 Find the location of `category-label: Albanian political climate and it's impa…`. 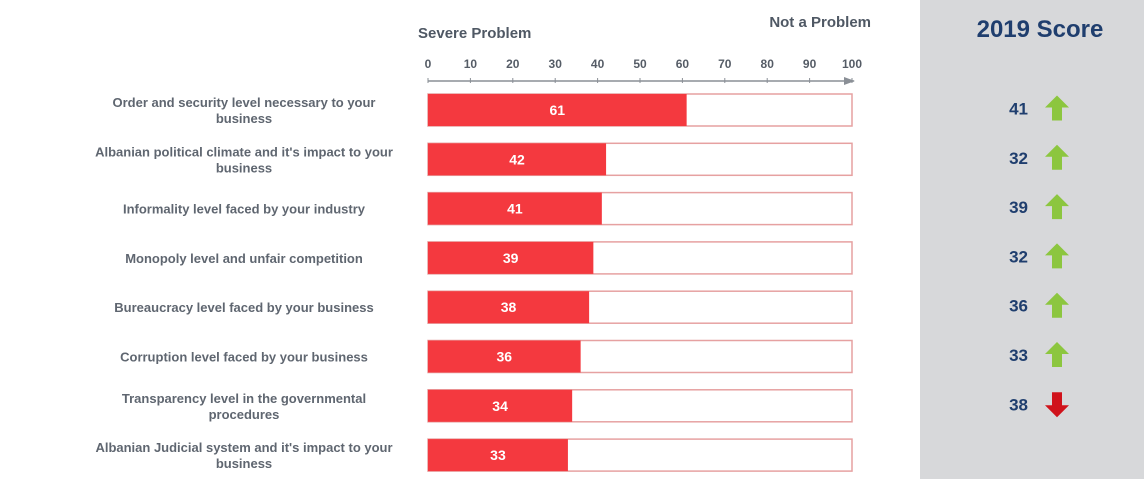

category-label: Albanian political climate and it's impa… is located at coordinates (244, 159).